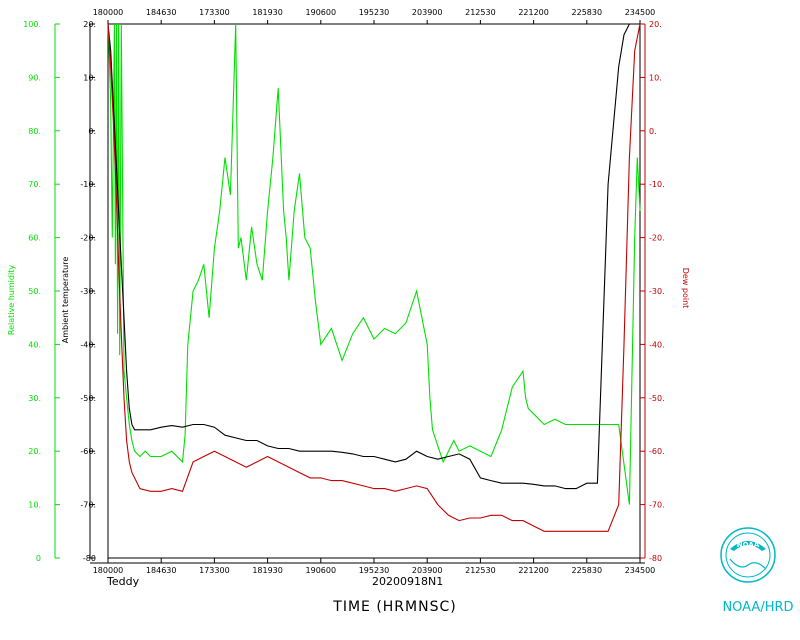 This screenshot has height=640, width=800. I want to click on dewpoint-tick-label: -80, so click(655, 558).